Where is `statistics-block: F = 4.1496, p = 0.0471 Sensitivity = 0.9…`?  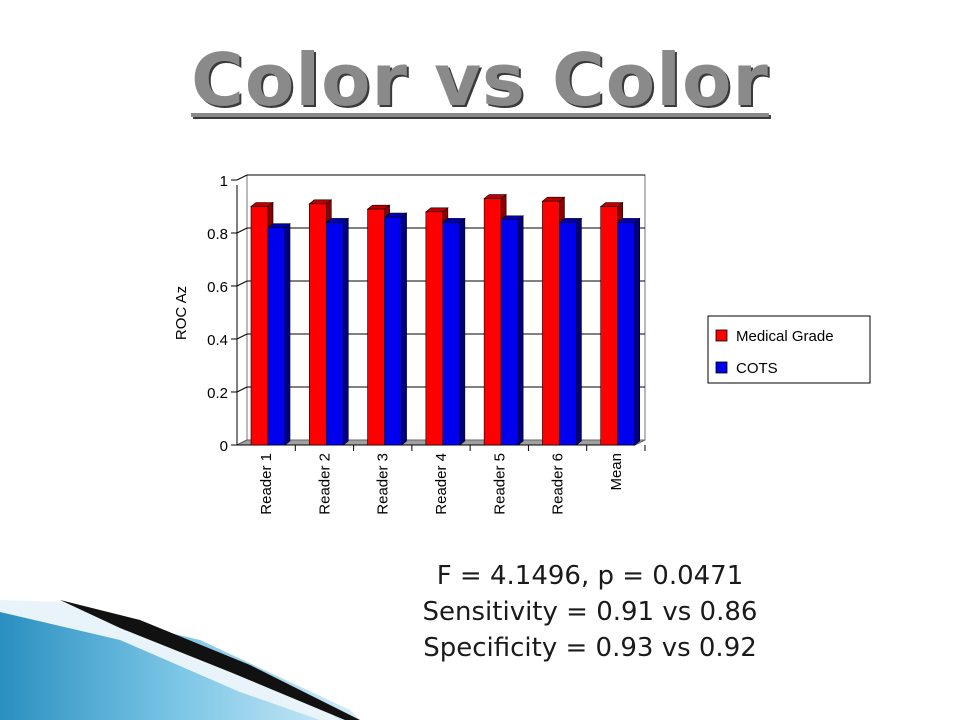 statistics-block: F = 4.1496, p = 0.0471 Sensitivity = 0.9… is located at coordinates (590, 612).